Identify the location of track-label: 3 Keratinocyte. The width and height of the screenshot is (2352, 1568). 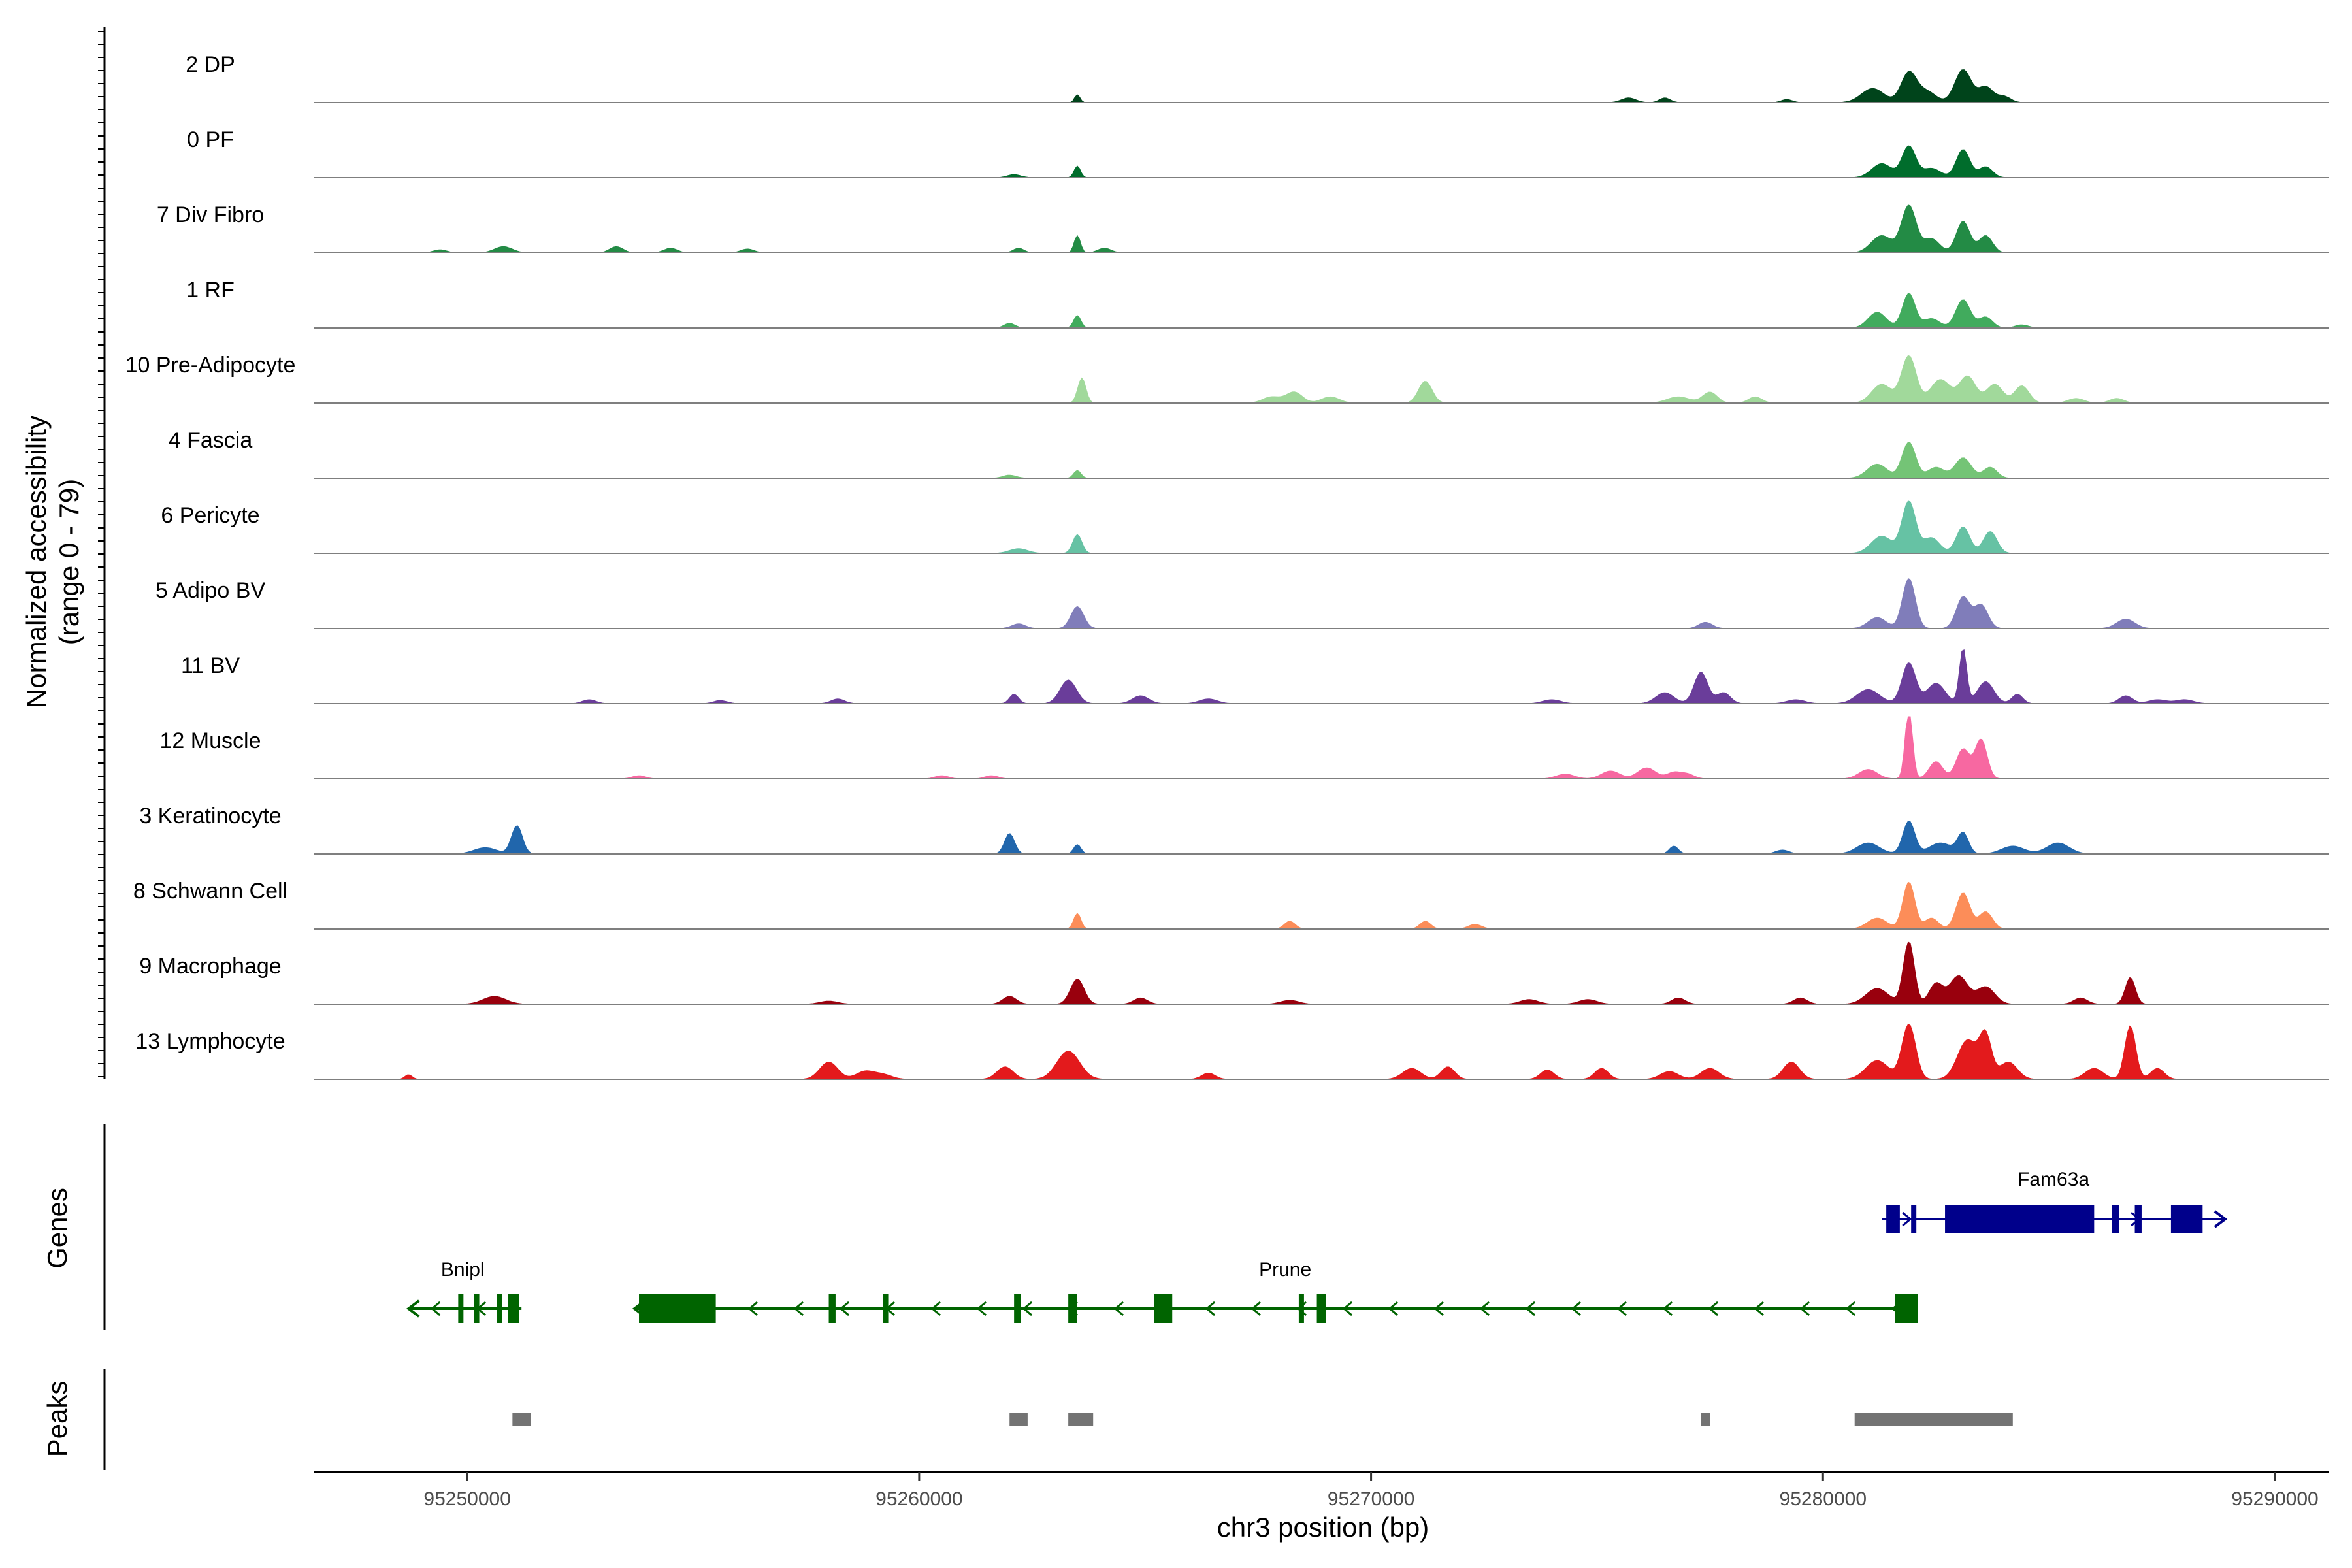
(210, 816).